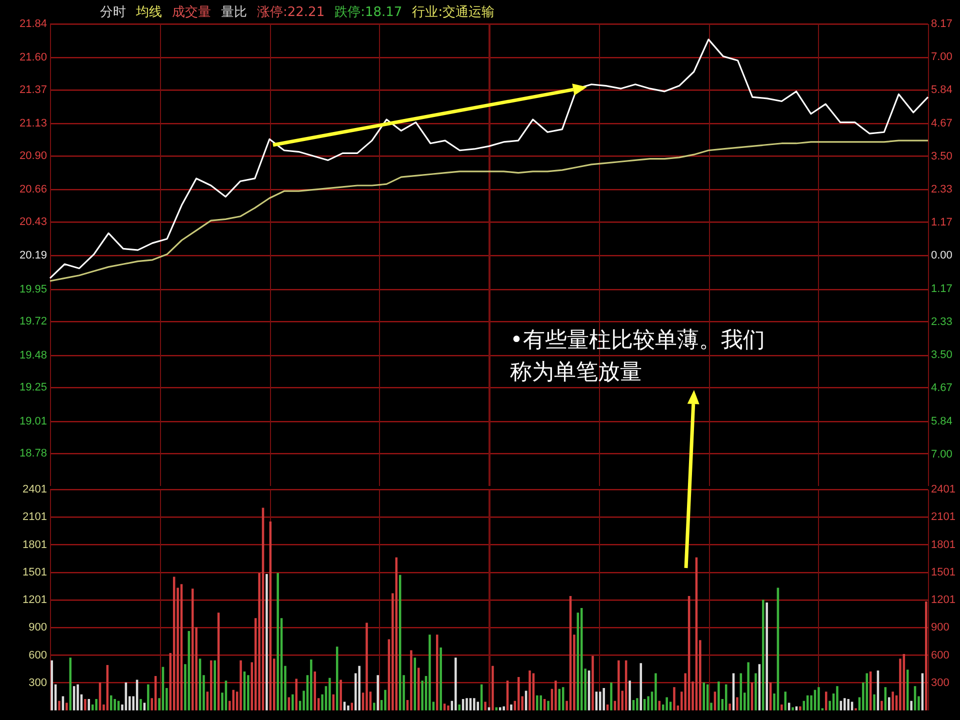 This screenshot has height=720, width=960. Describe the element at coordinates (34, 517) in the screenshot. I see `y-tick-label: 2101` at that location.